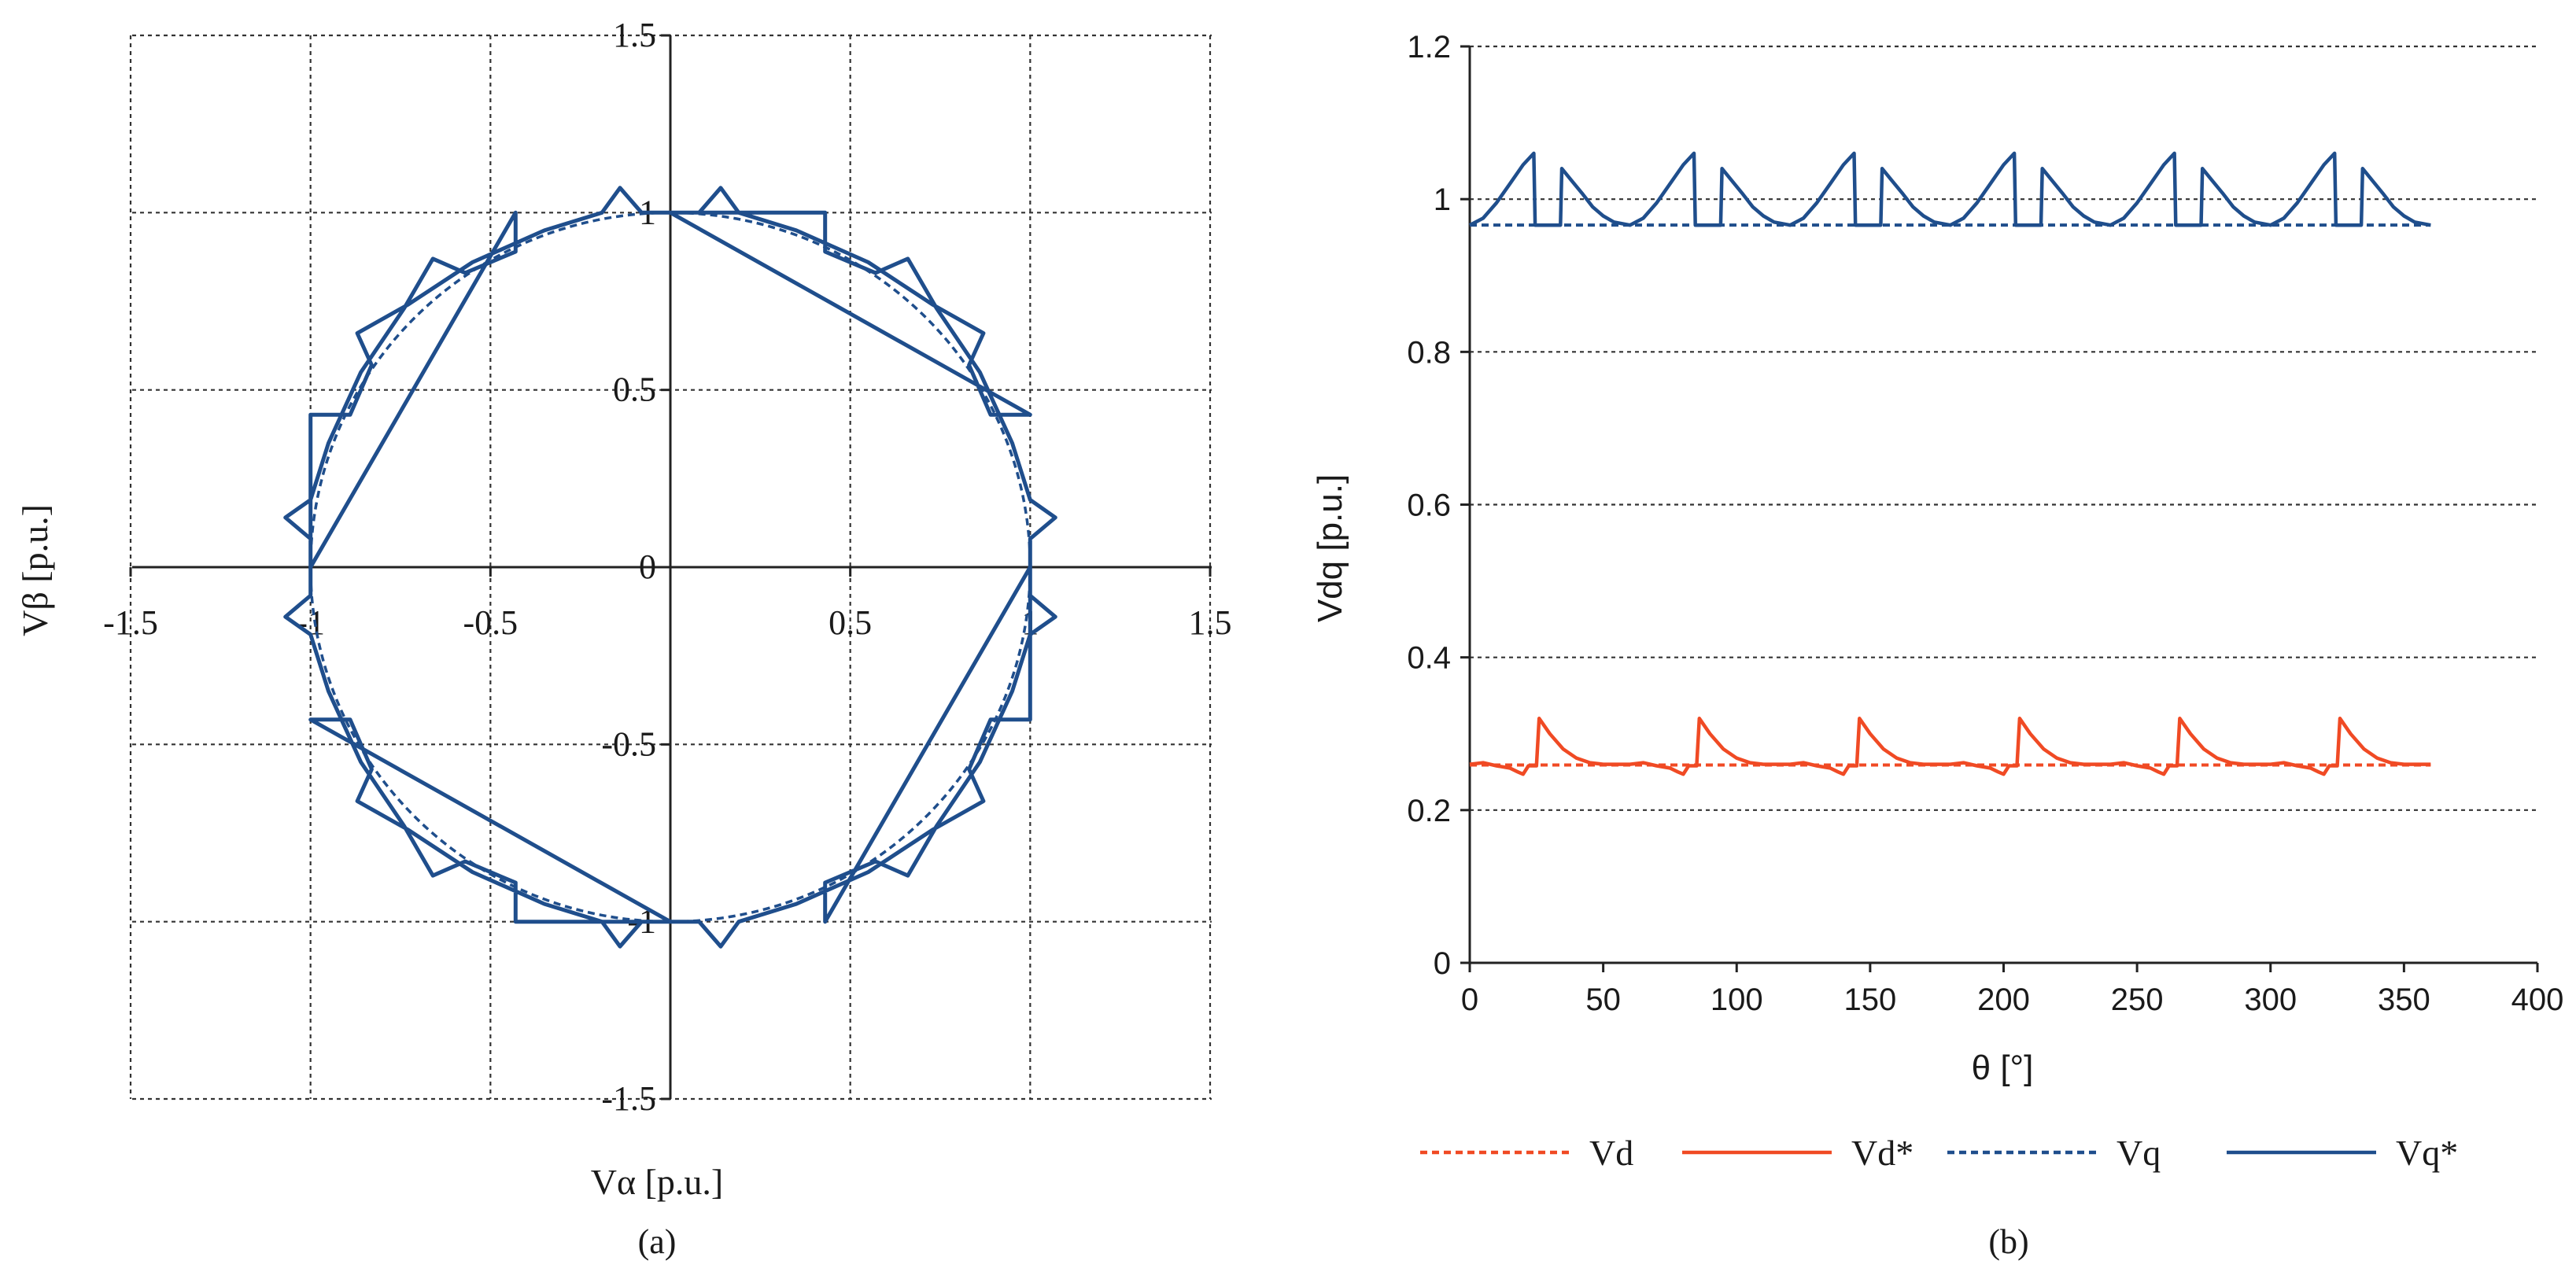 The width and height of the screenshot is (2576, 1283). What do you see at coordinates (1950, 746) in the screenshot?
I see `chart-b-series-vd-ref` at bounding box center [1950, 746].